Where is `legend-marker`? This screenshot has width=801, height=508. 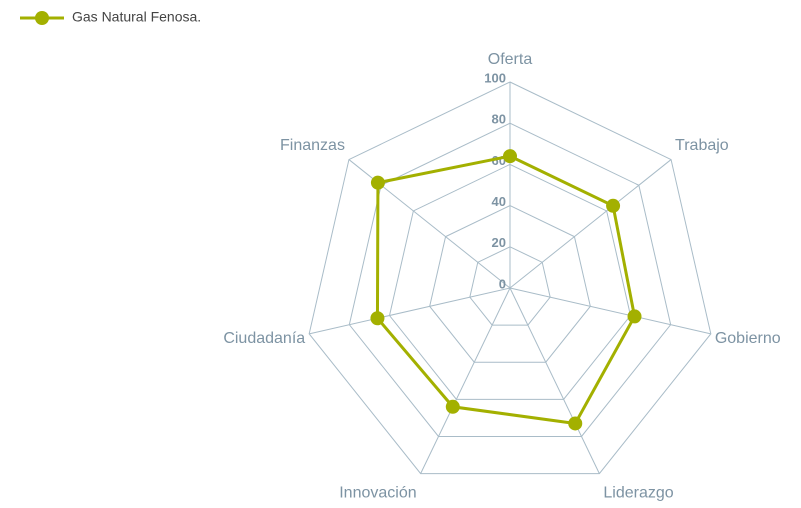 legend-marker is located at coordinates (42, 18).